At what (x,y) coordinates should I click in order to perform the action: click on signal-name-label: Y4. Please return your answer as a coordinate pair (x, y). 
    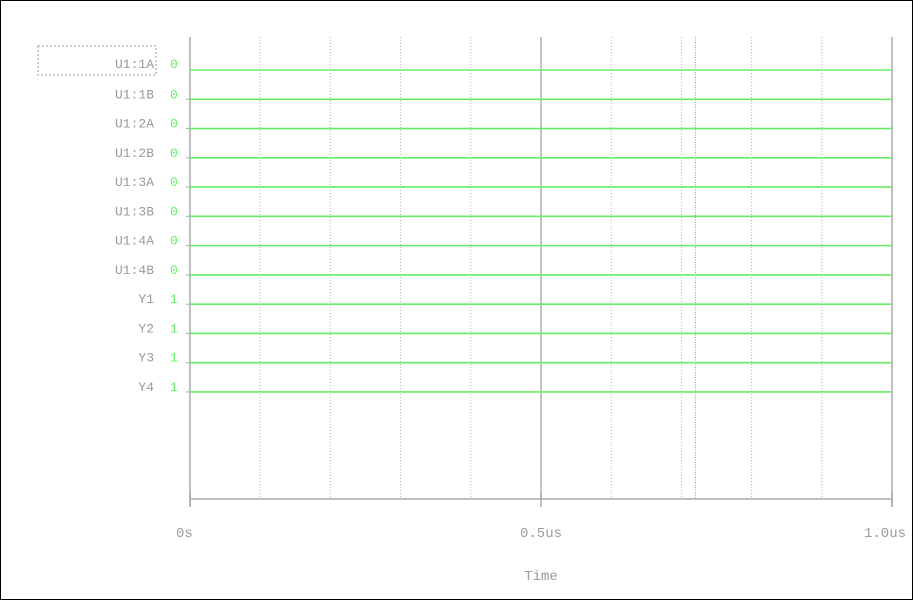
    Looking at the image, I should click on (146, 387).